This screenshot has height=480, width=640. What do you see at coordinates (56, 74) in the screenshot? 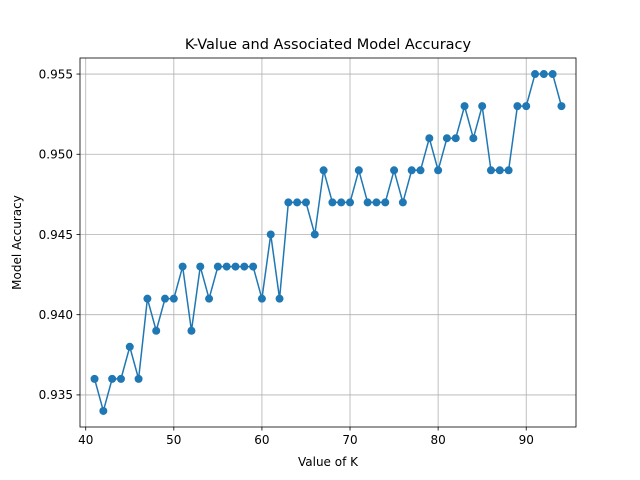
I see `y-tick-label: 0.955` at bounding box center [56, 74].